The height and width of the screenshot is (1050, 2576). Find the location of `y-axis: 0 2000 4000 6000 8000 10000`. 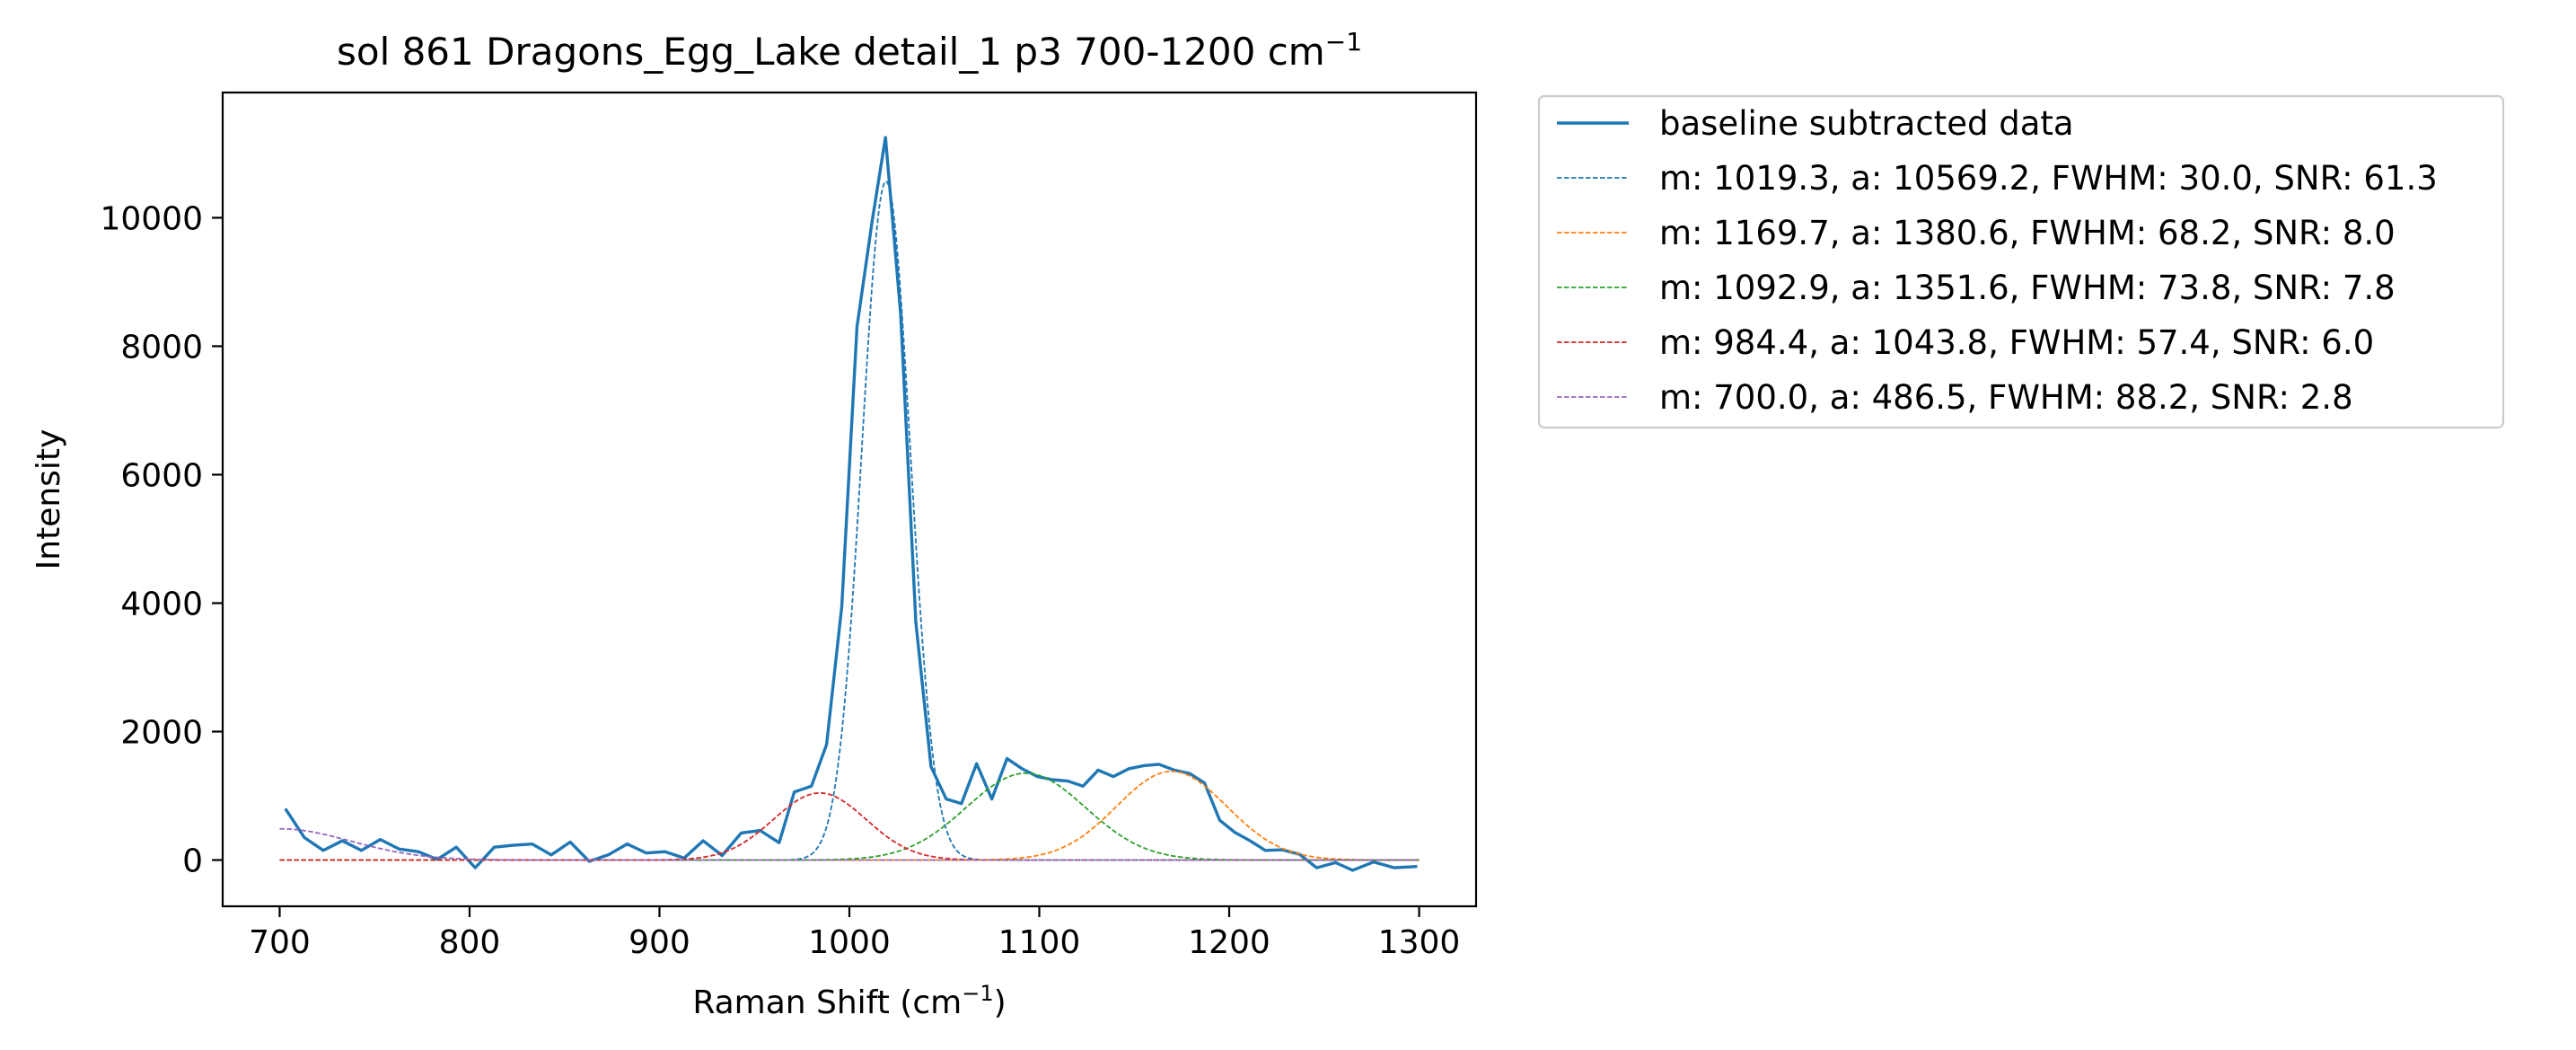

y-axis: 0 2000 4000 6000 8000 10000 is located at coordinates (161, 540).